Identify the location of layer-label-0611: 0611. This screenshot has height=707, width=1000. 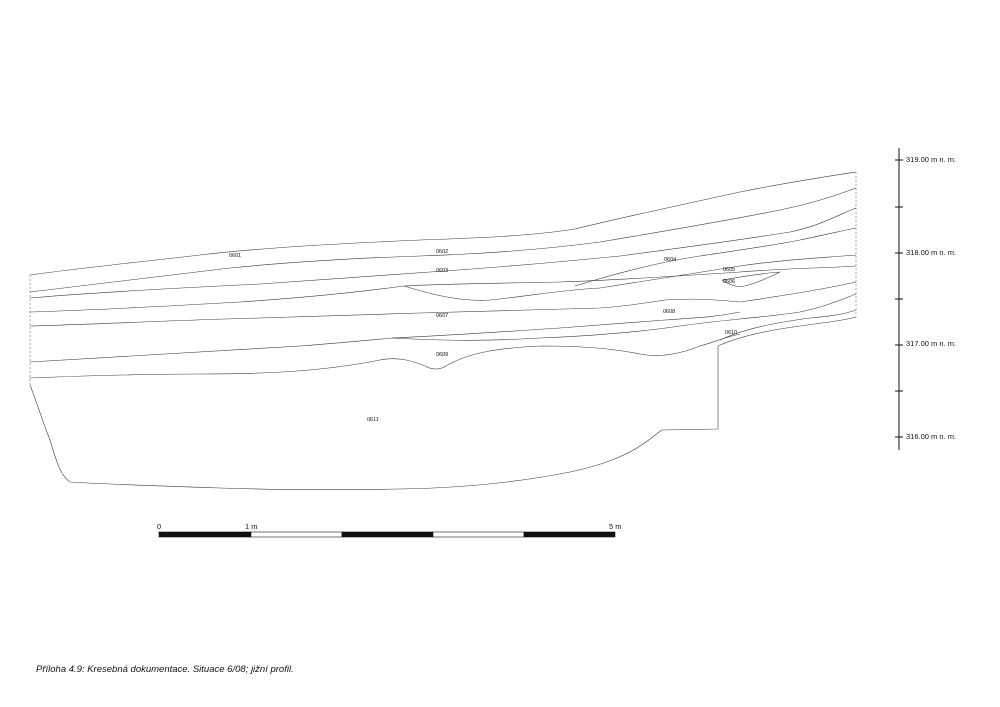
(373, 420).